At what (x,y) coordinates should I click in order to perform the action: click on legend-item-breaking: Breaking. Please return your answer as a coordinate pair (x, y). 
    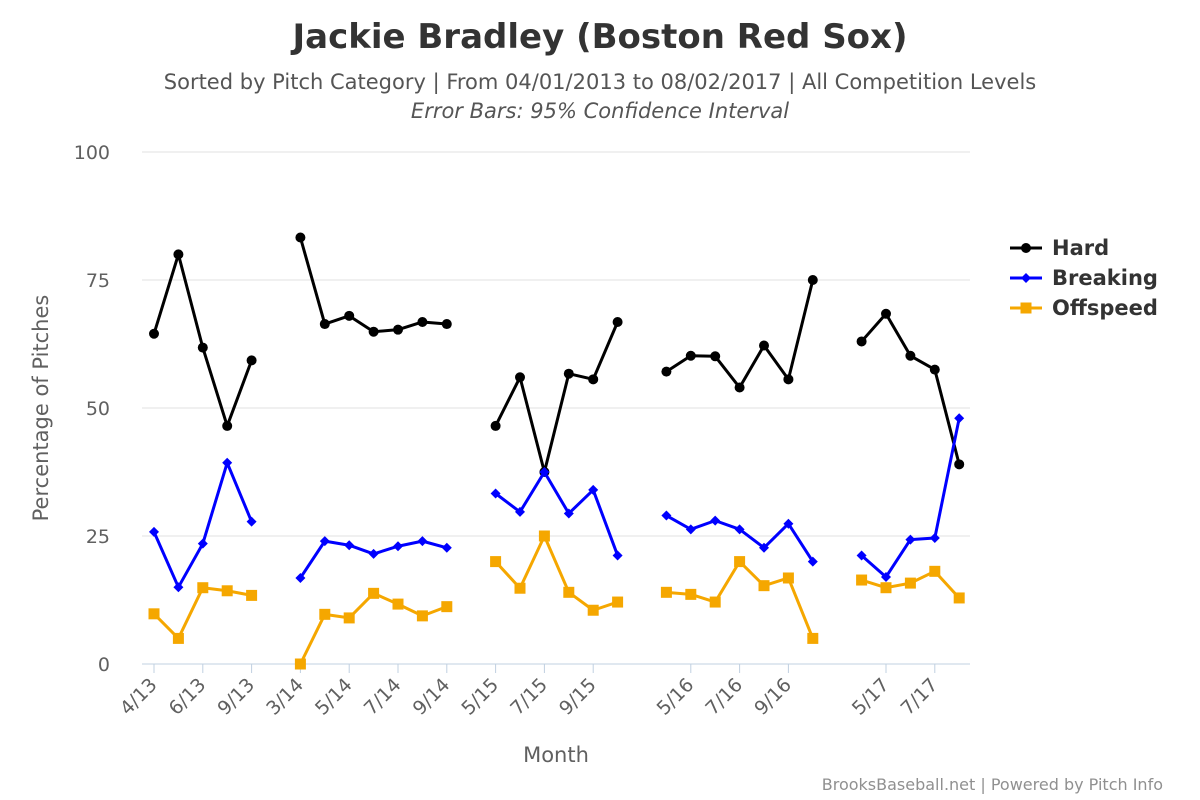
    Looking at the image, I should click on (1084, 278).